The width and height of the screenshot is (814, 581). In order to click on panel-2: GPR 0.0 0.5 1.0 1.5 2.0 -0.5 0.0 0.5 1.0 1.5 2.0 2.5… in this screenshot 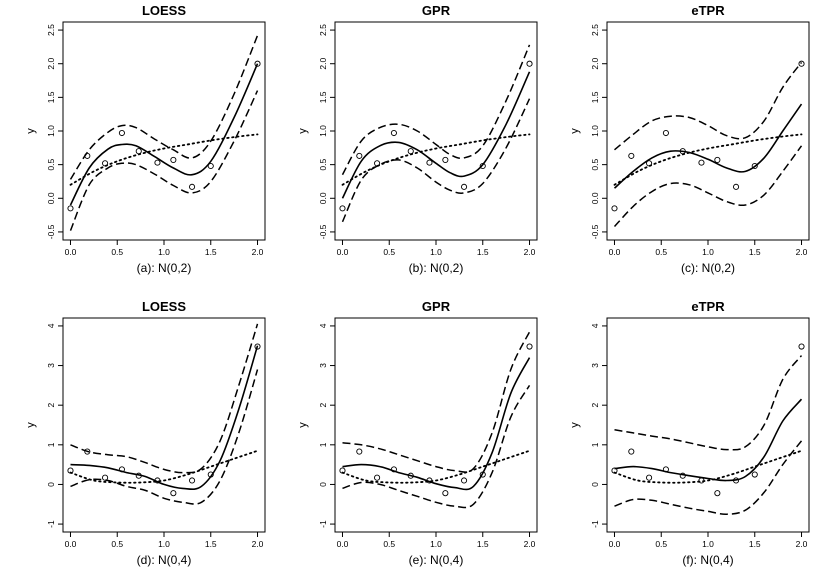, I will do `click(417, 139)`.